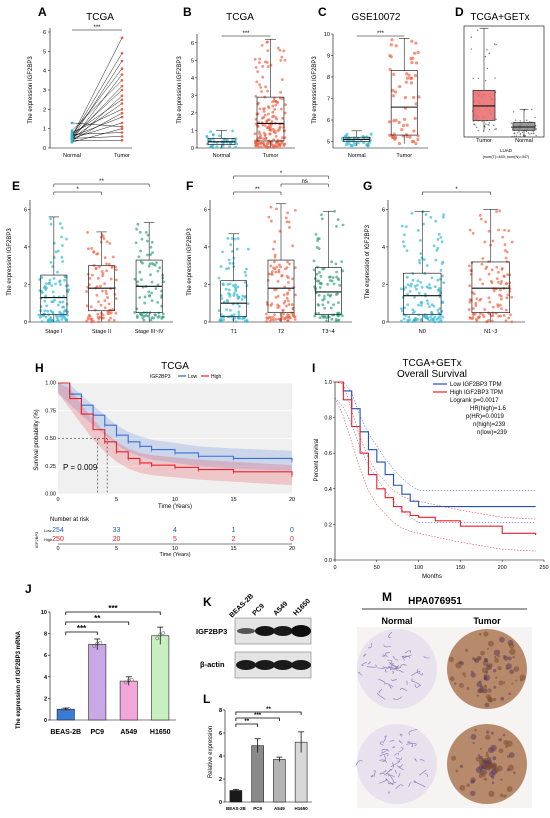 The height and width of the screenshot is (818, 550). Describe the element at coordinates (474, 401) in the screenshot. I see `panel-i-stat-0: Logrank p=0.0017` at that location.